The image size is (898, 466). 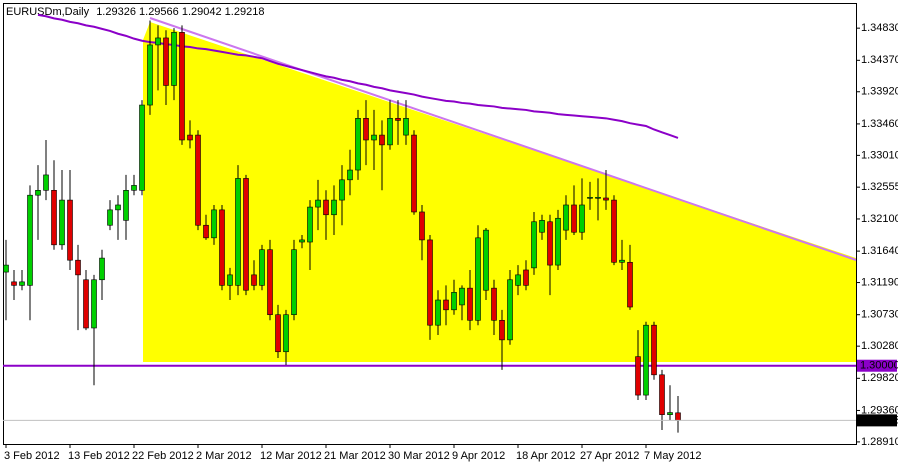 I want to click on bid-label: 1.29218, so click(x=879, y=420).